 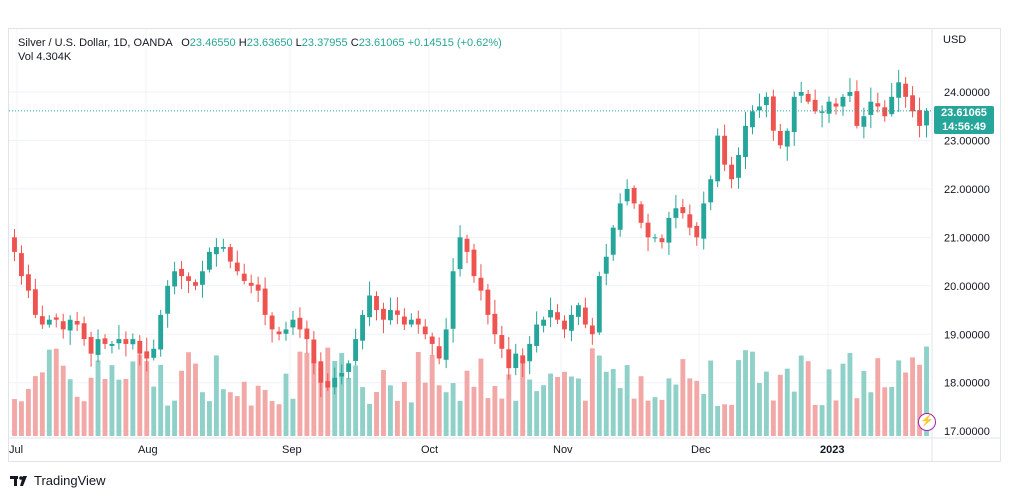 What do you see at coordinates (26, 57) in the screenshot?
I see `volume-label: Vol` at bounding box center [26, 57].